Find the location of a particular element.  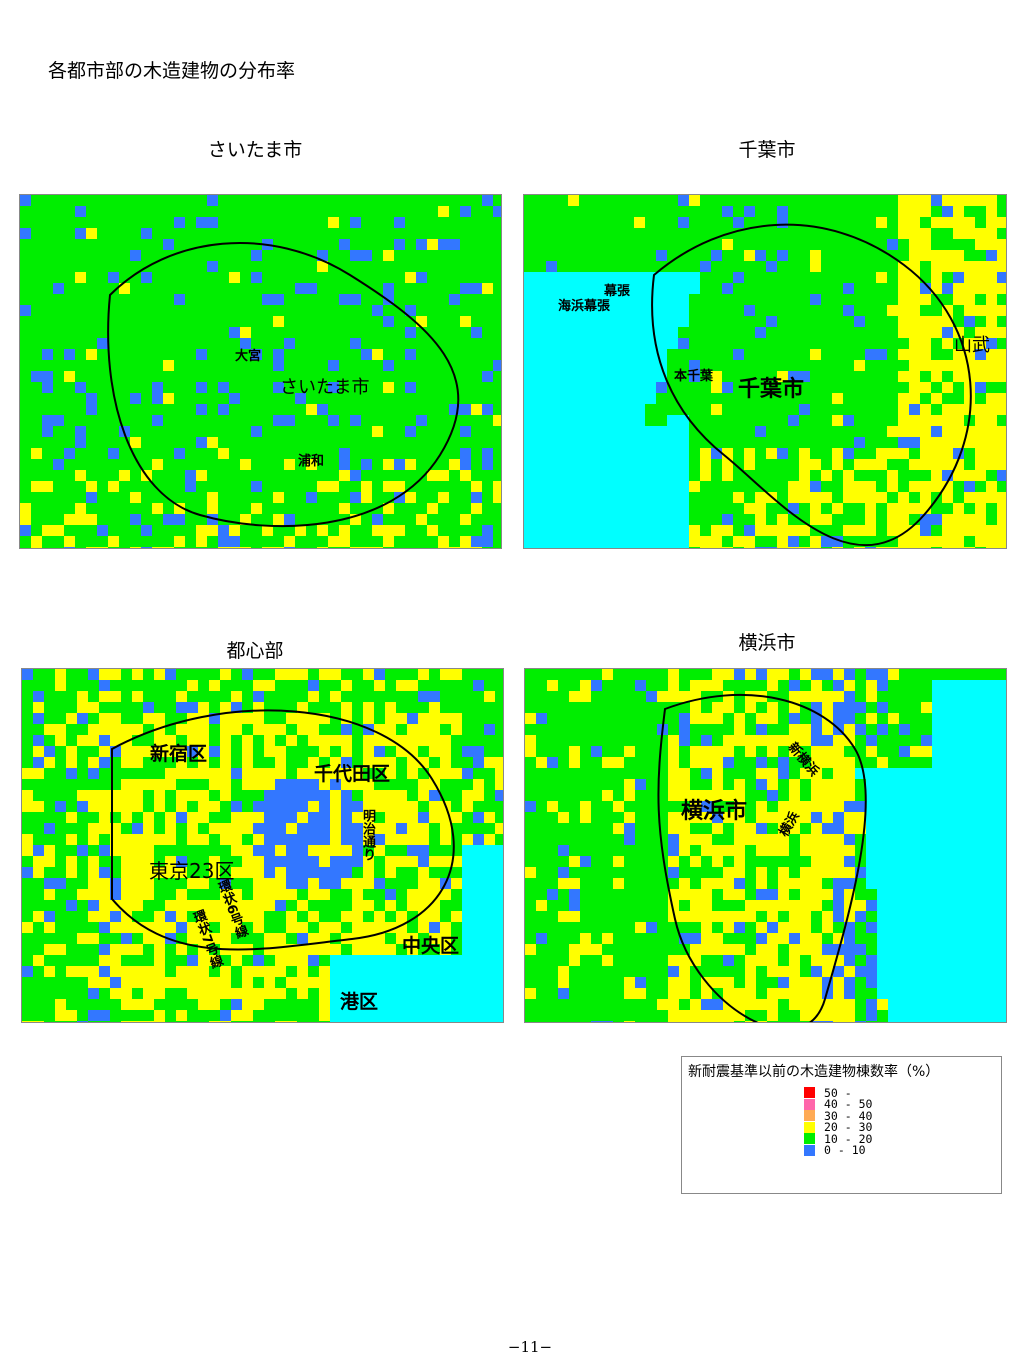

map-label: 千葉市 is located at coordinates (771, 389).